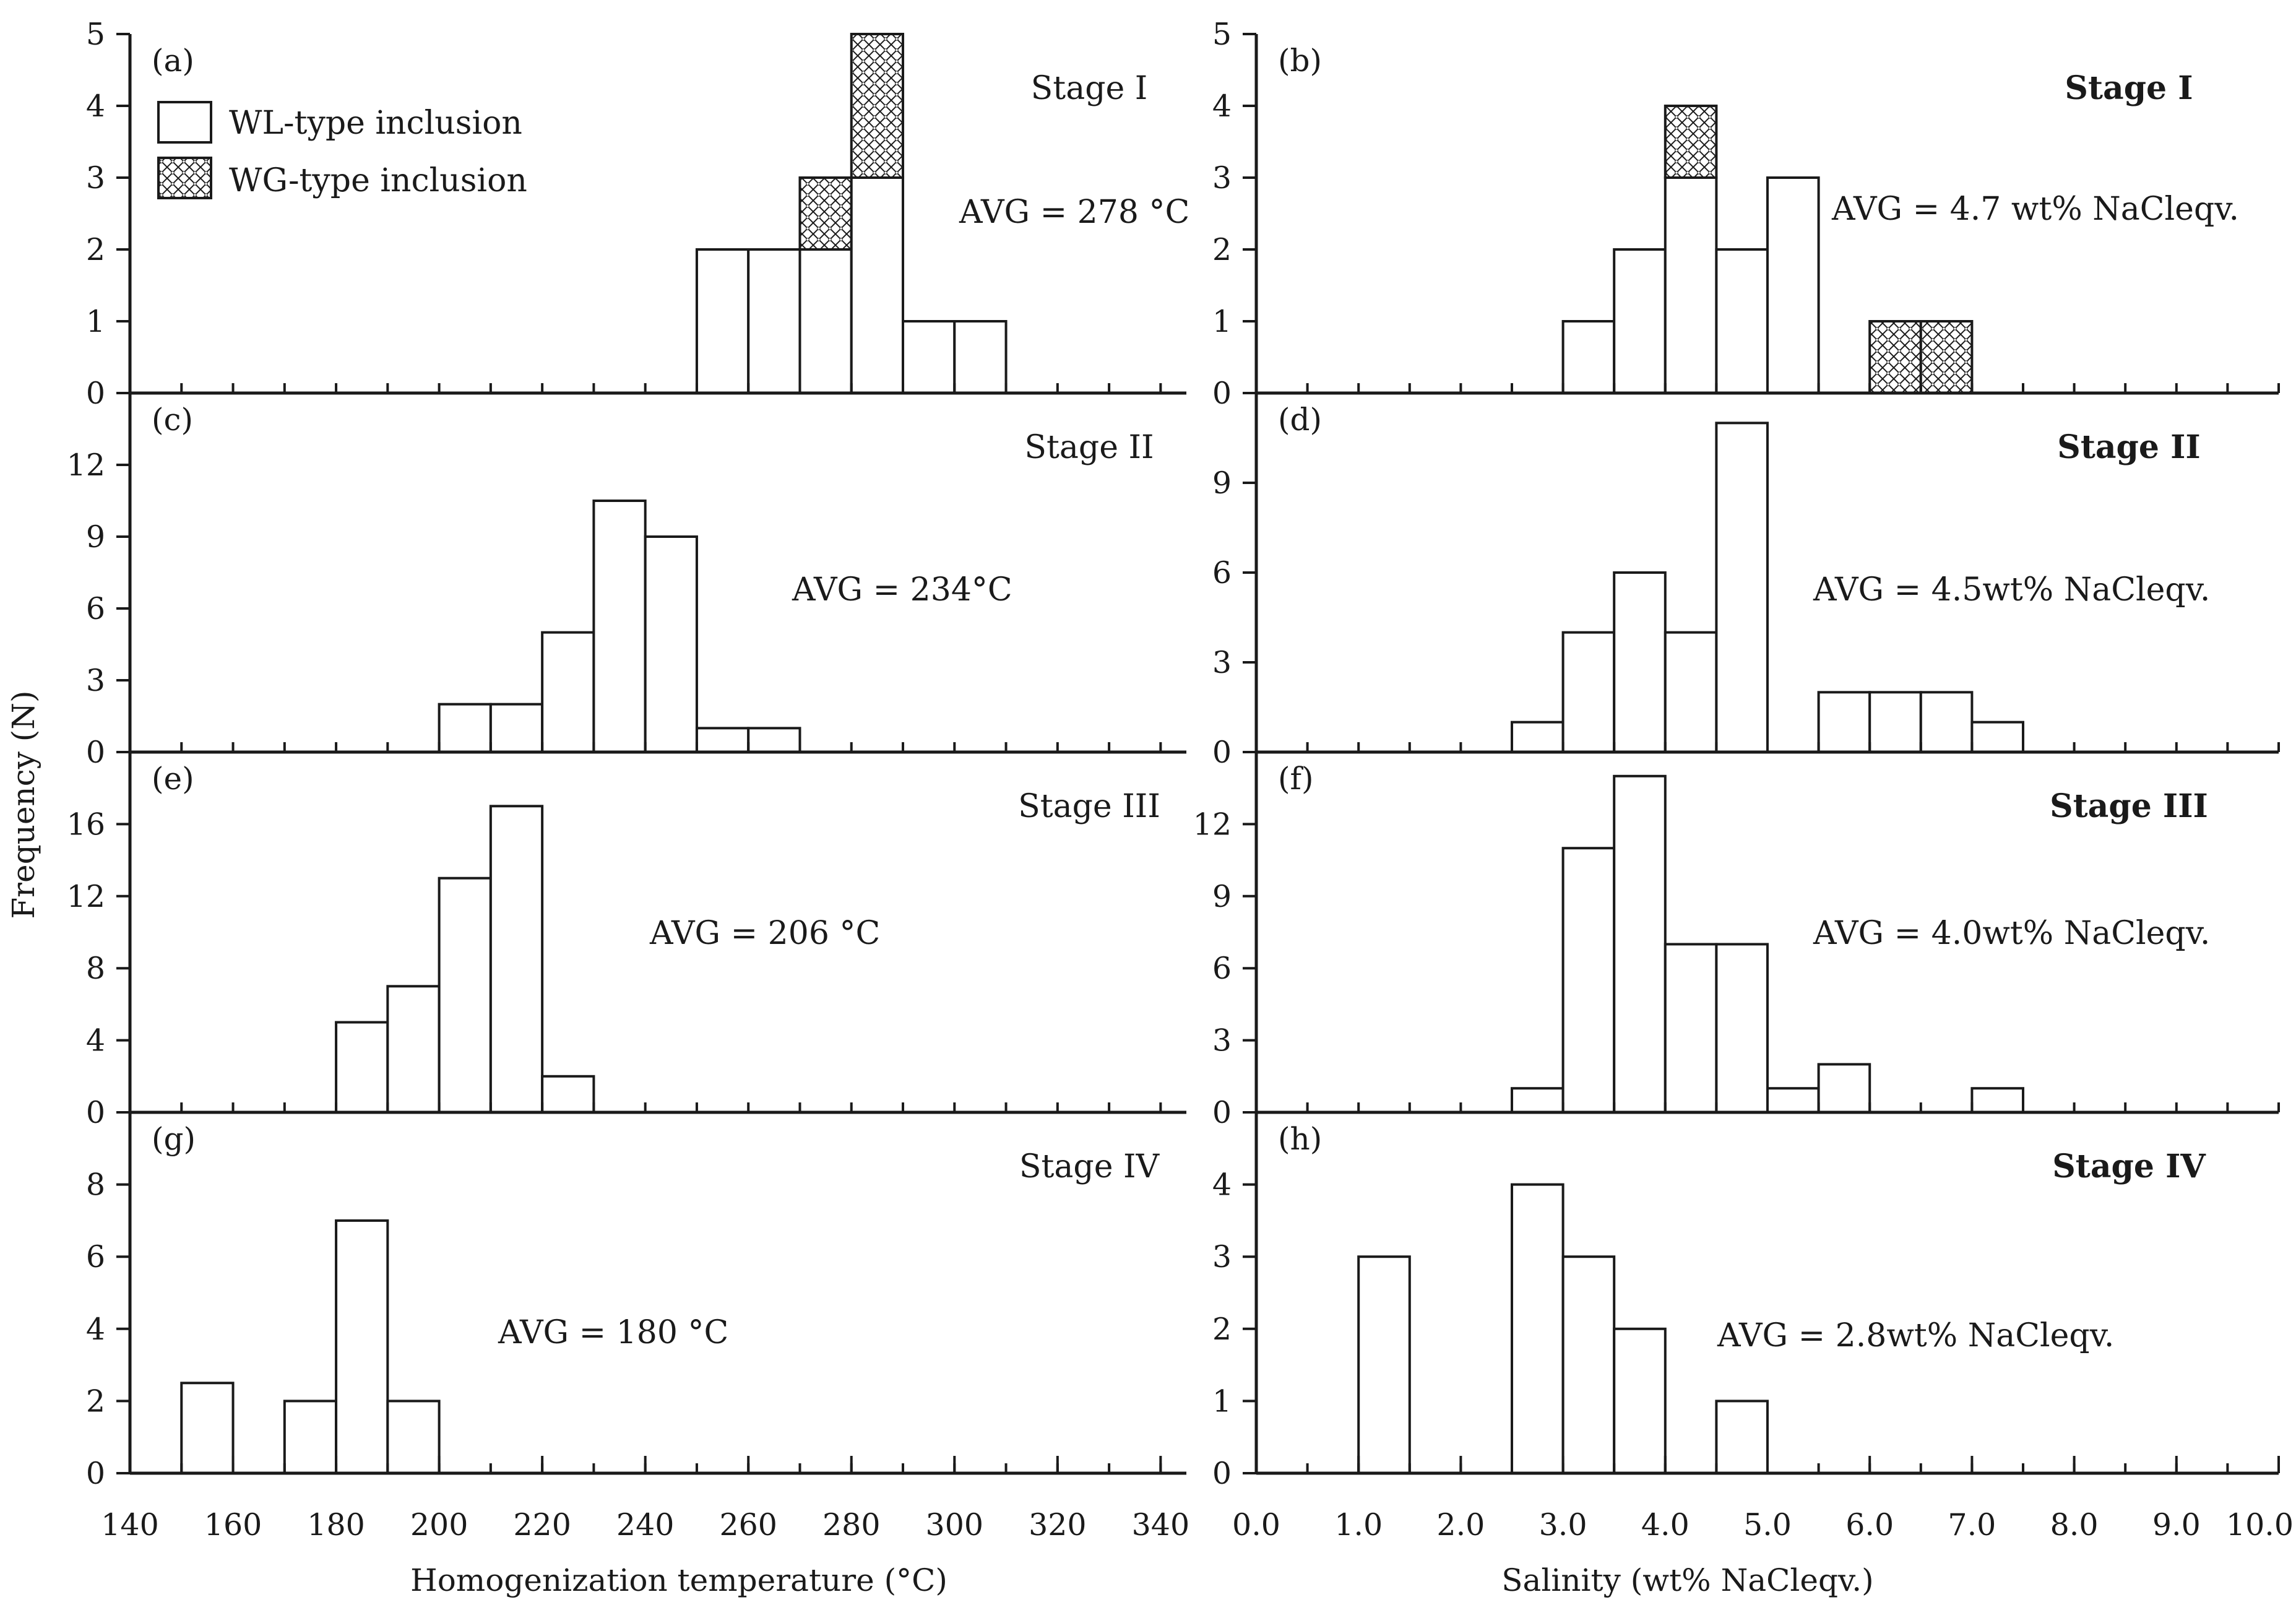  What do you see at coordinates (342, 150) in the screenshot?
I see `legend: WL-type inclusion WG-type inclusion` at bounding box center [342, 150].